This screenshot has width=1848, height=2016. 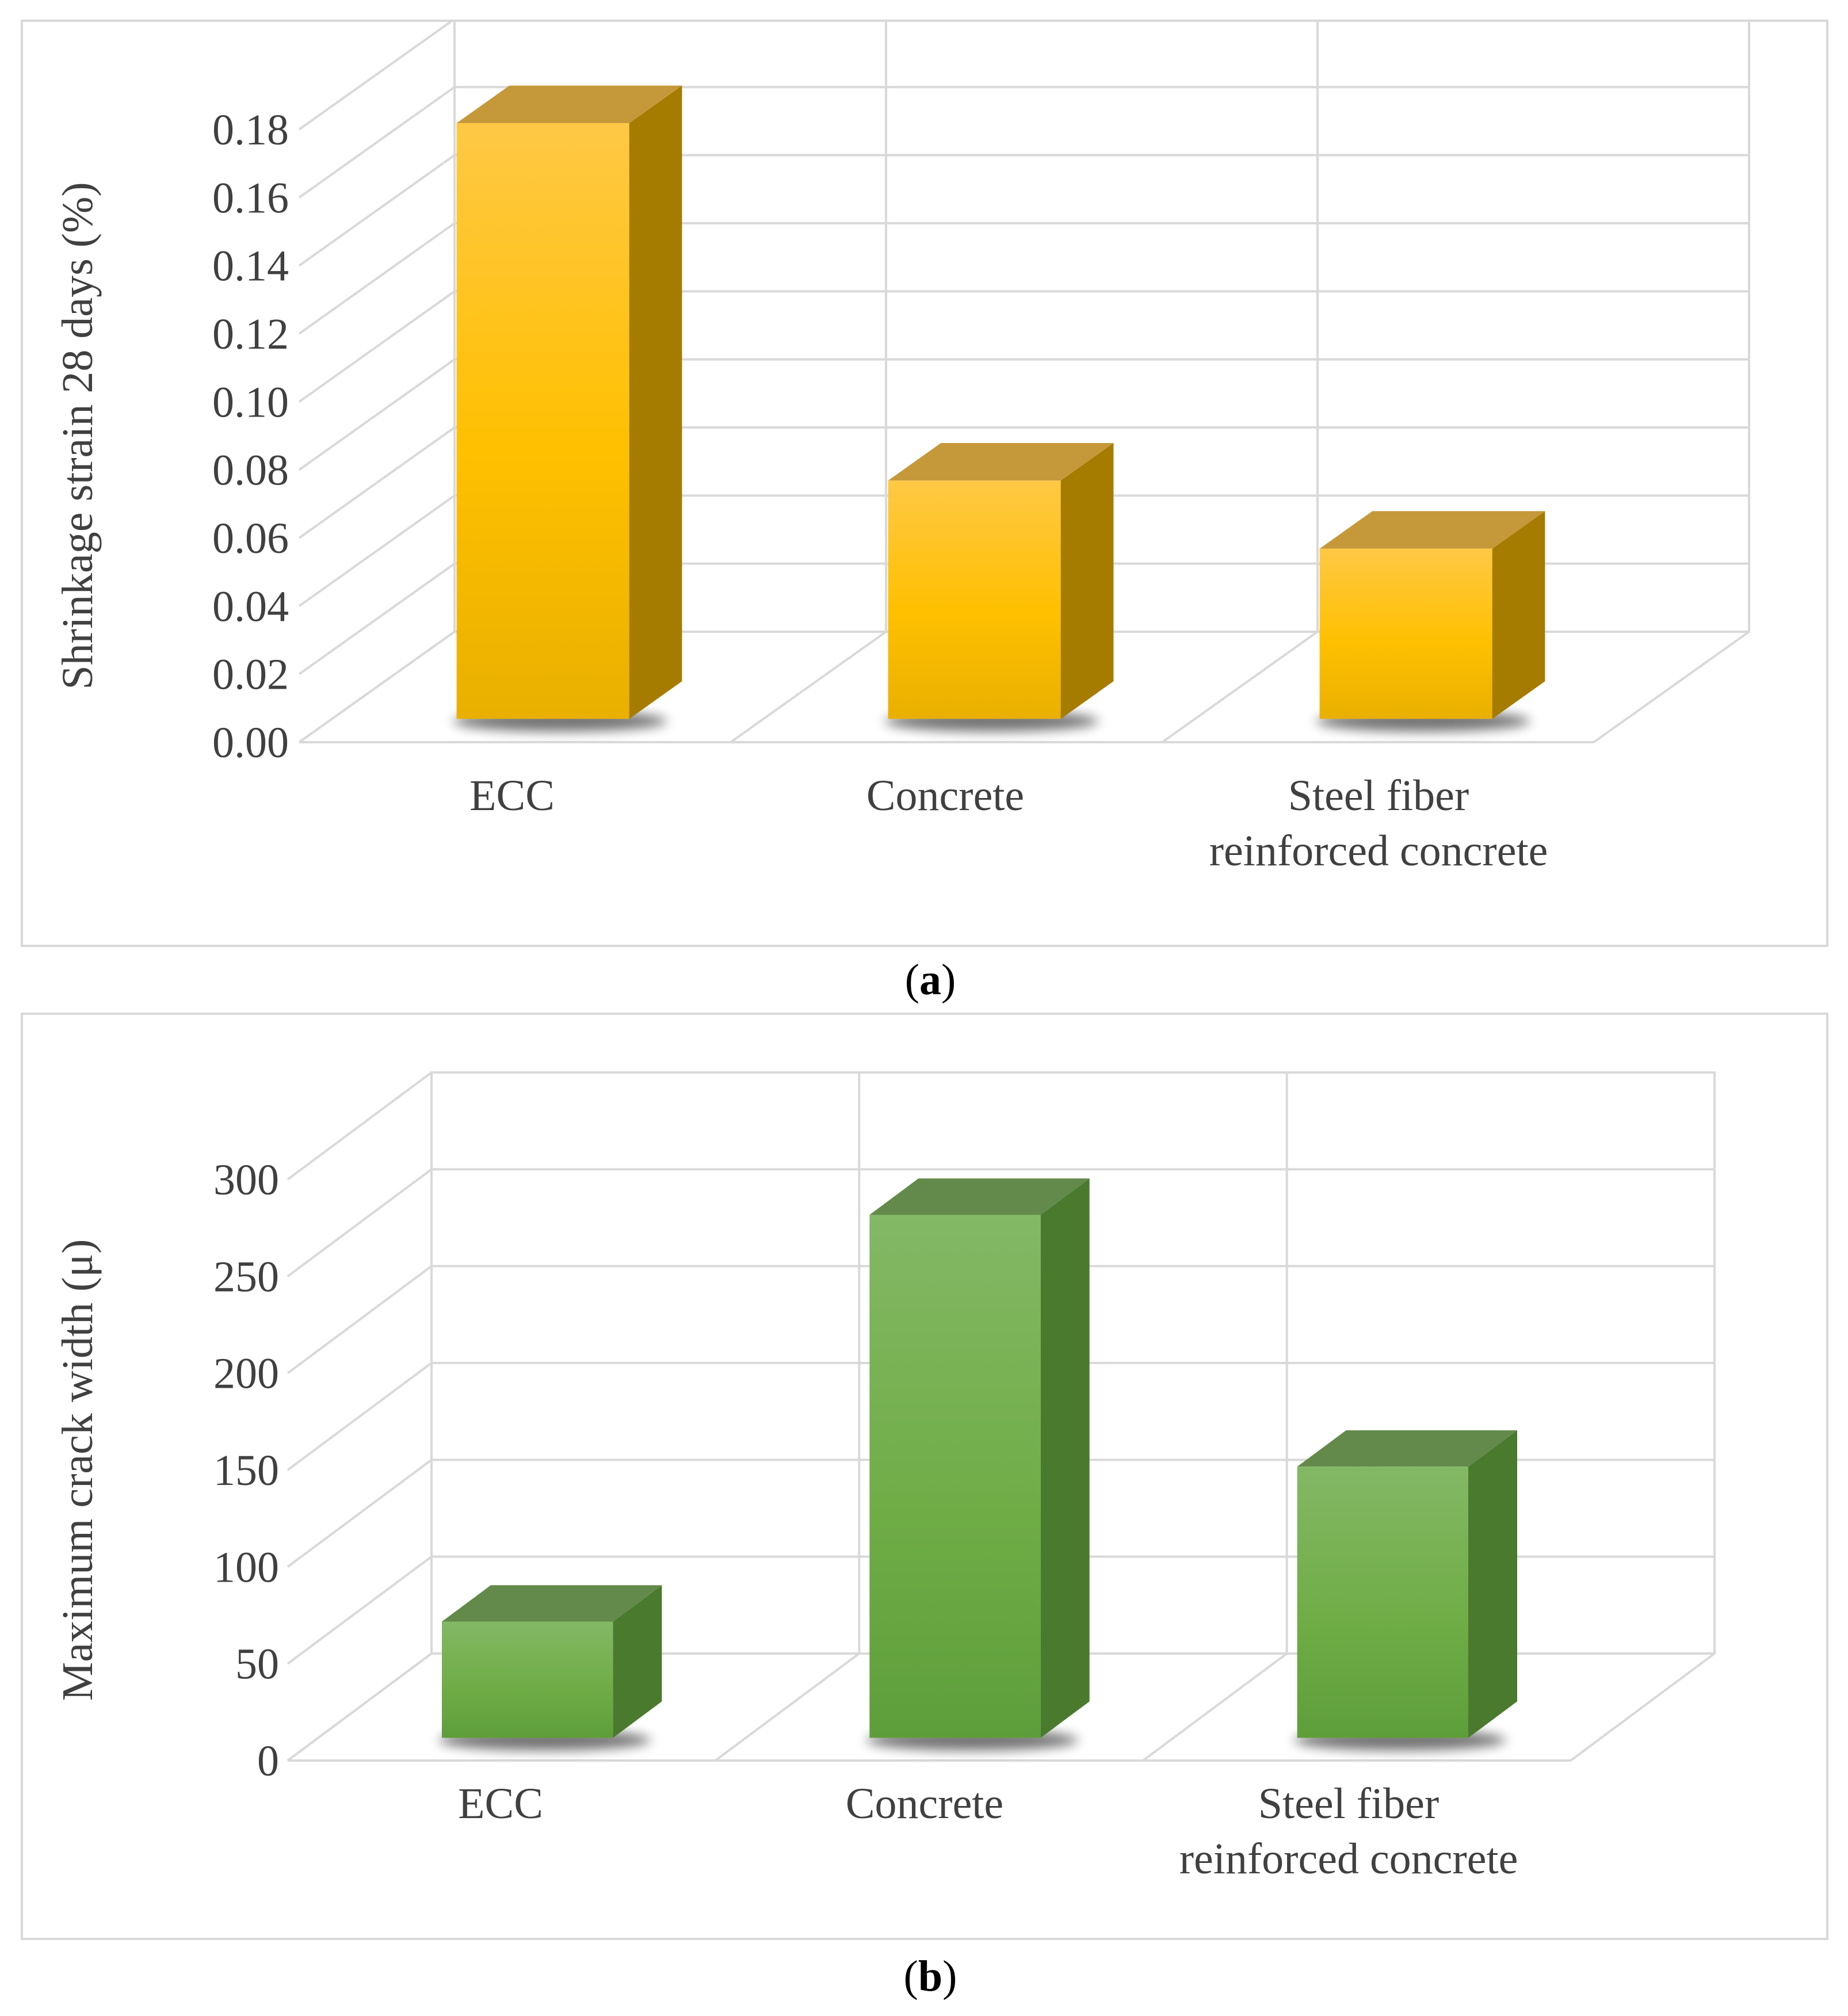 I want to click on caption-a: (a), so click(x=930, y=980).